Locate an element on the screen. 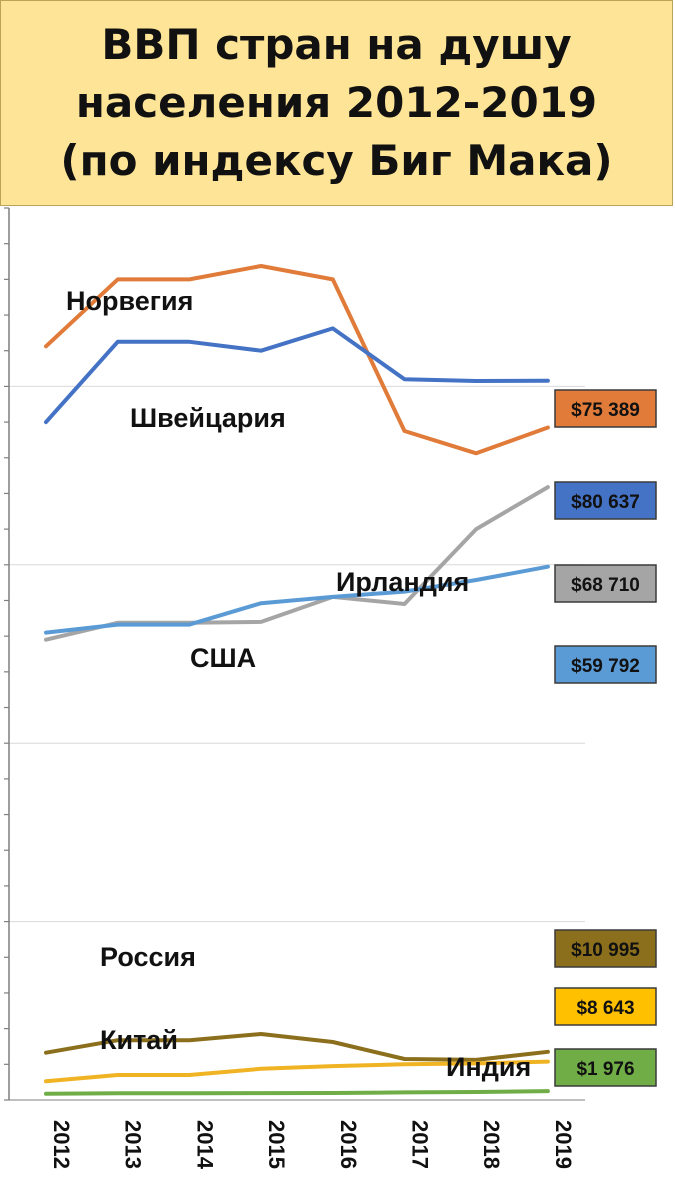 The image size is (675, 1200). end-value-box-china is located at coordinates (605, 1006).